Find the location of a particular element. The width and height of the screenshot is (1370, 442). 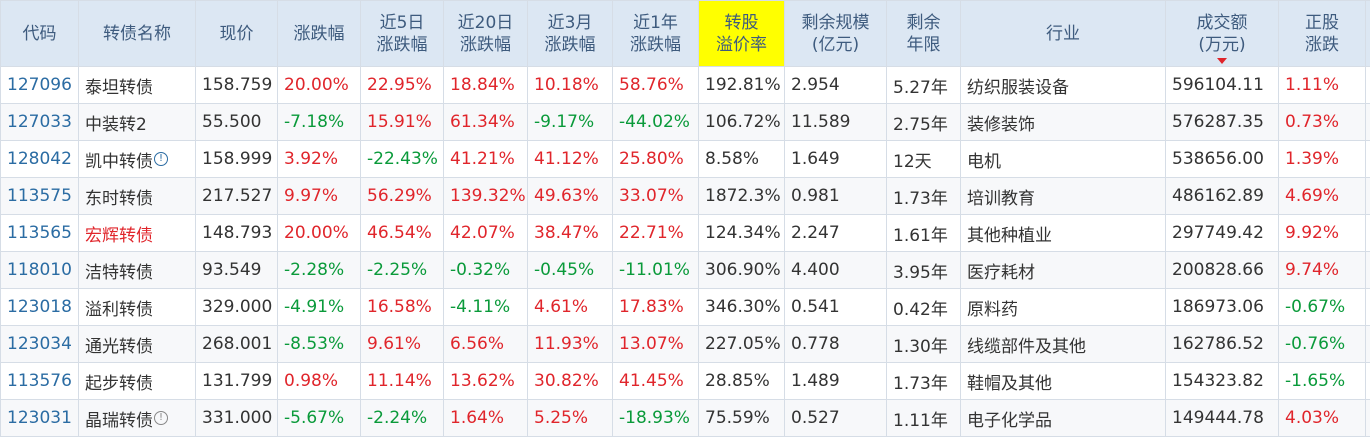

cell-code: 128042 is located at coordinates (39, 159).